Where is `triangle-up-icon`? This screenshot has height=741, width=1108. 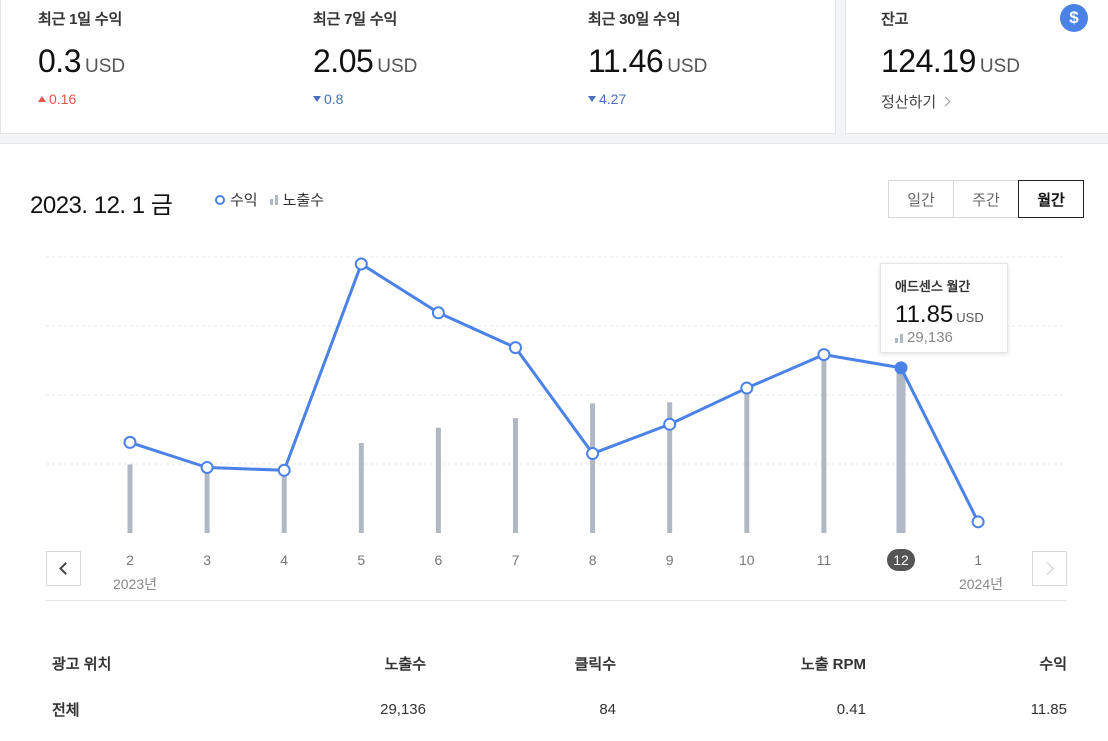 triangle-up-icon is located at coordinates (42, 99).